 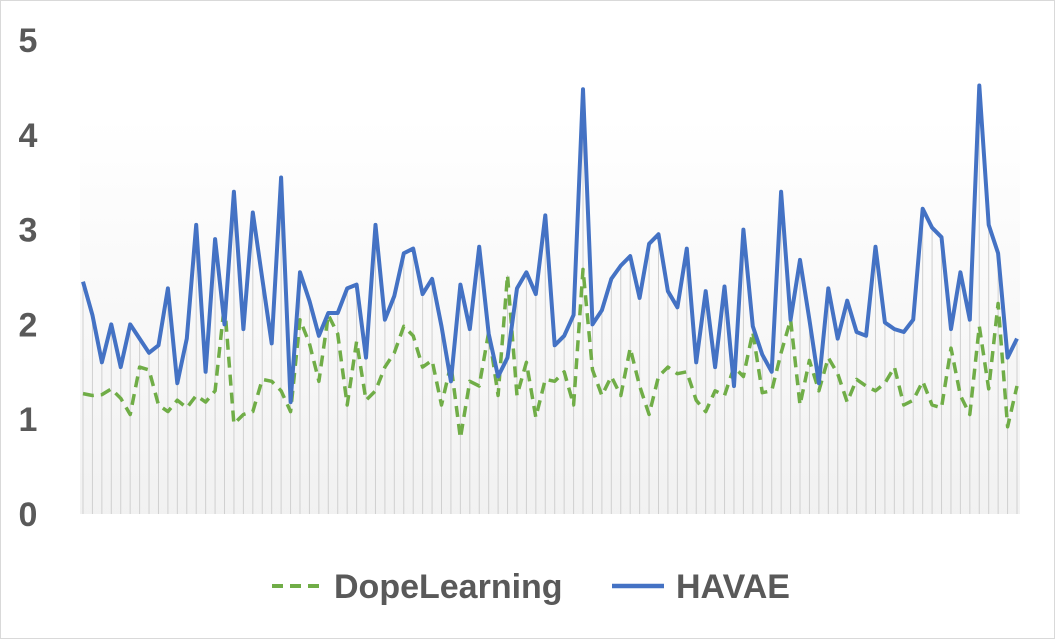 What do you see at coordinates (733, 587) in the screenshot?
I see `legend-label: HAVAE` at bounding box center [733, 587].